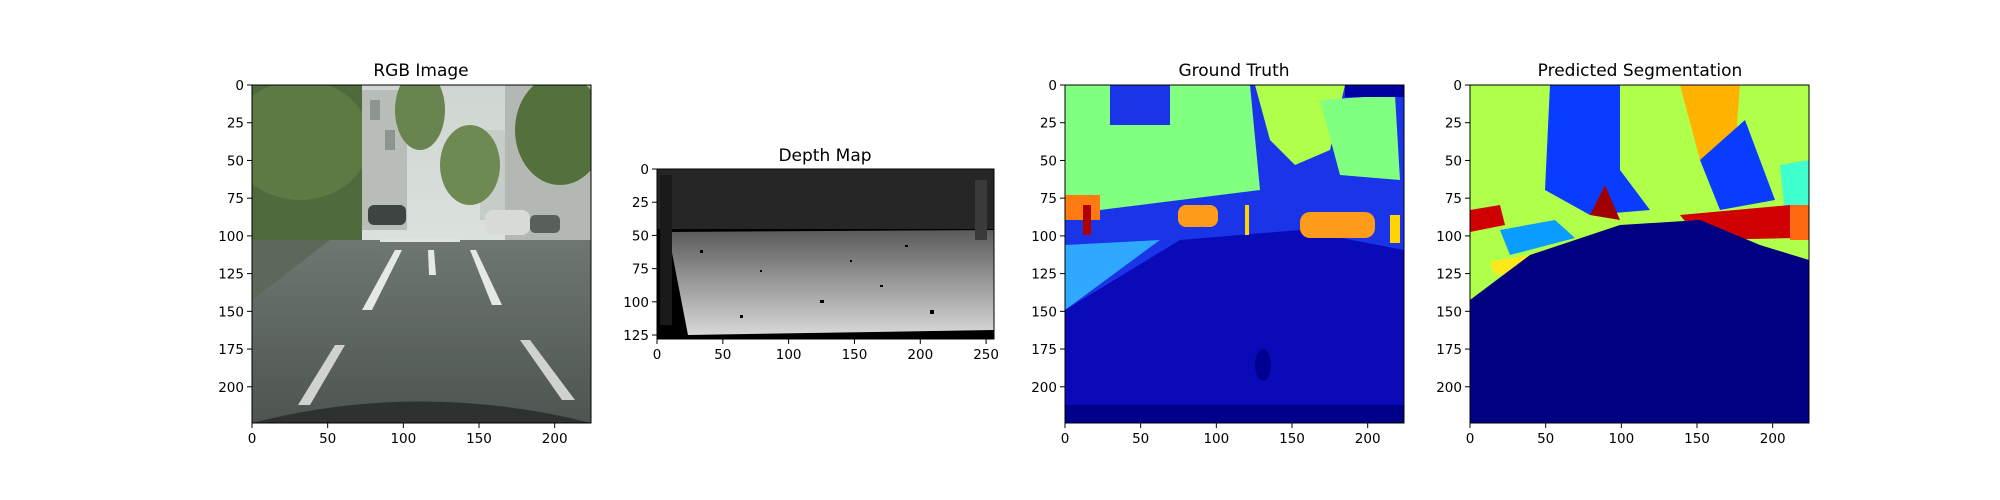 The height and width of the screenshot is (500, 2000). I want to click on rgb-image, so click(421, 254).